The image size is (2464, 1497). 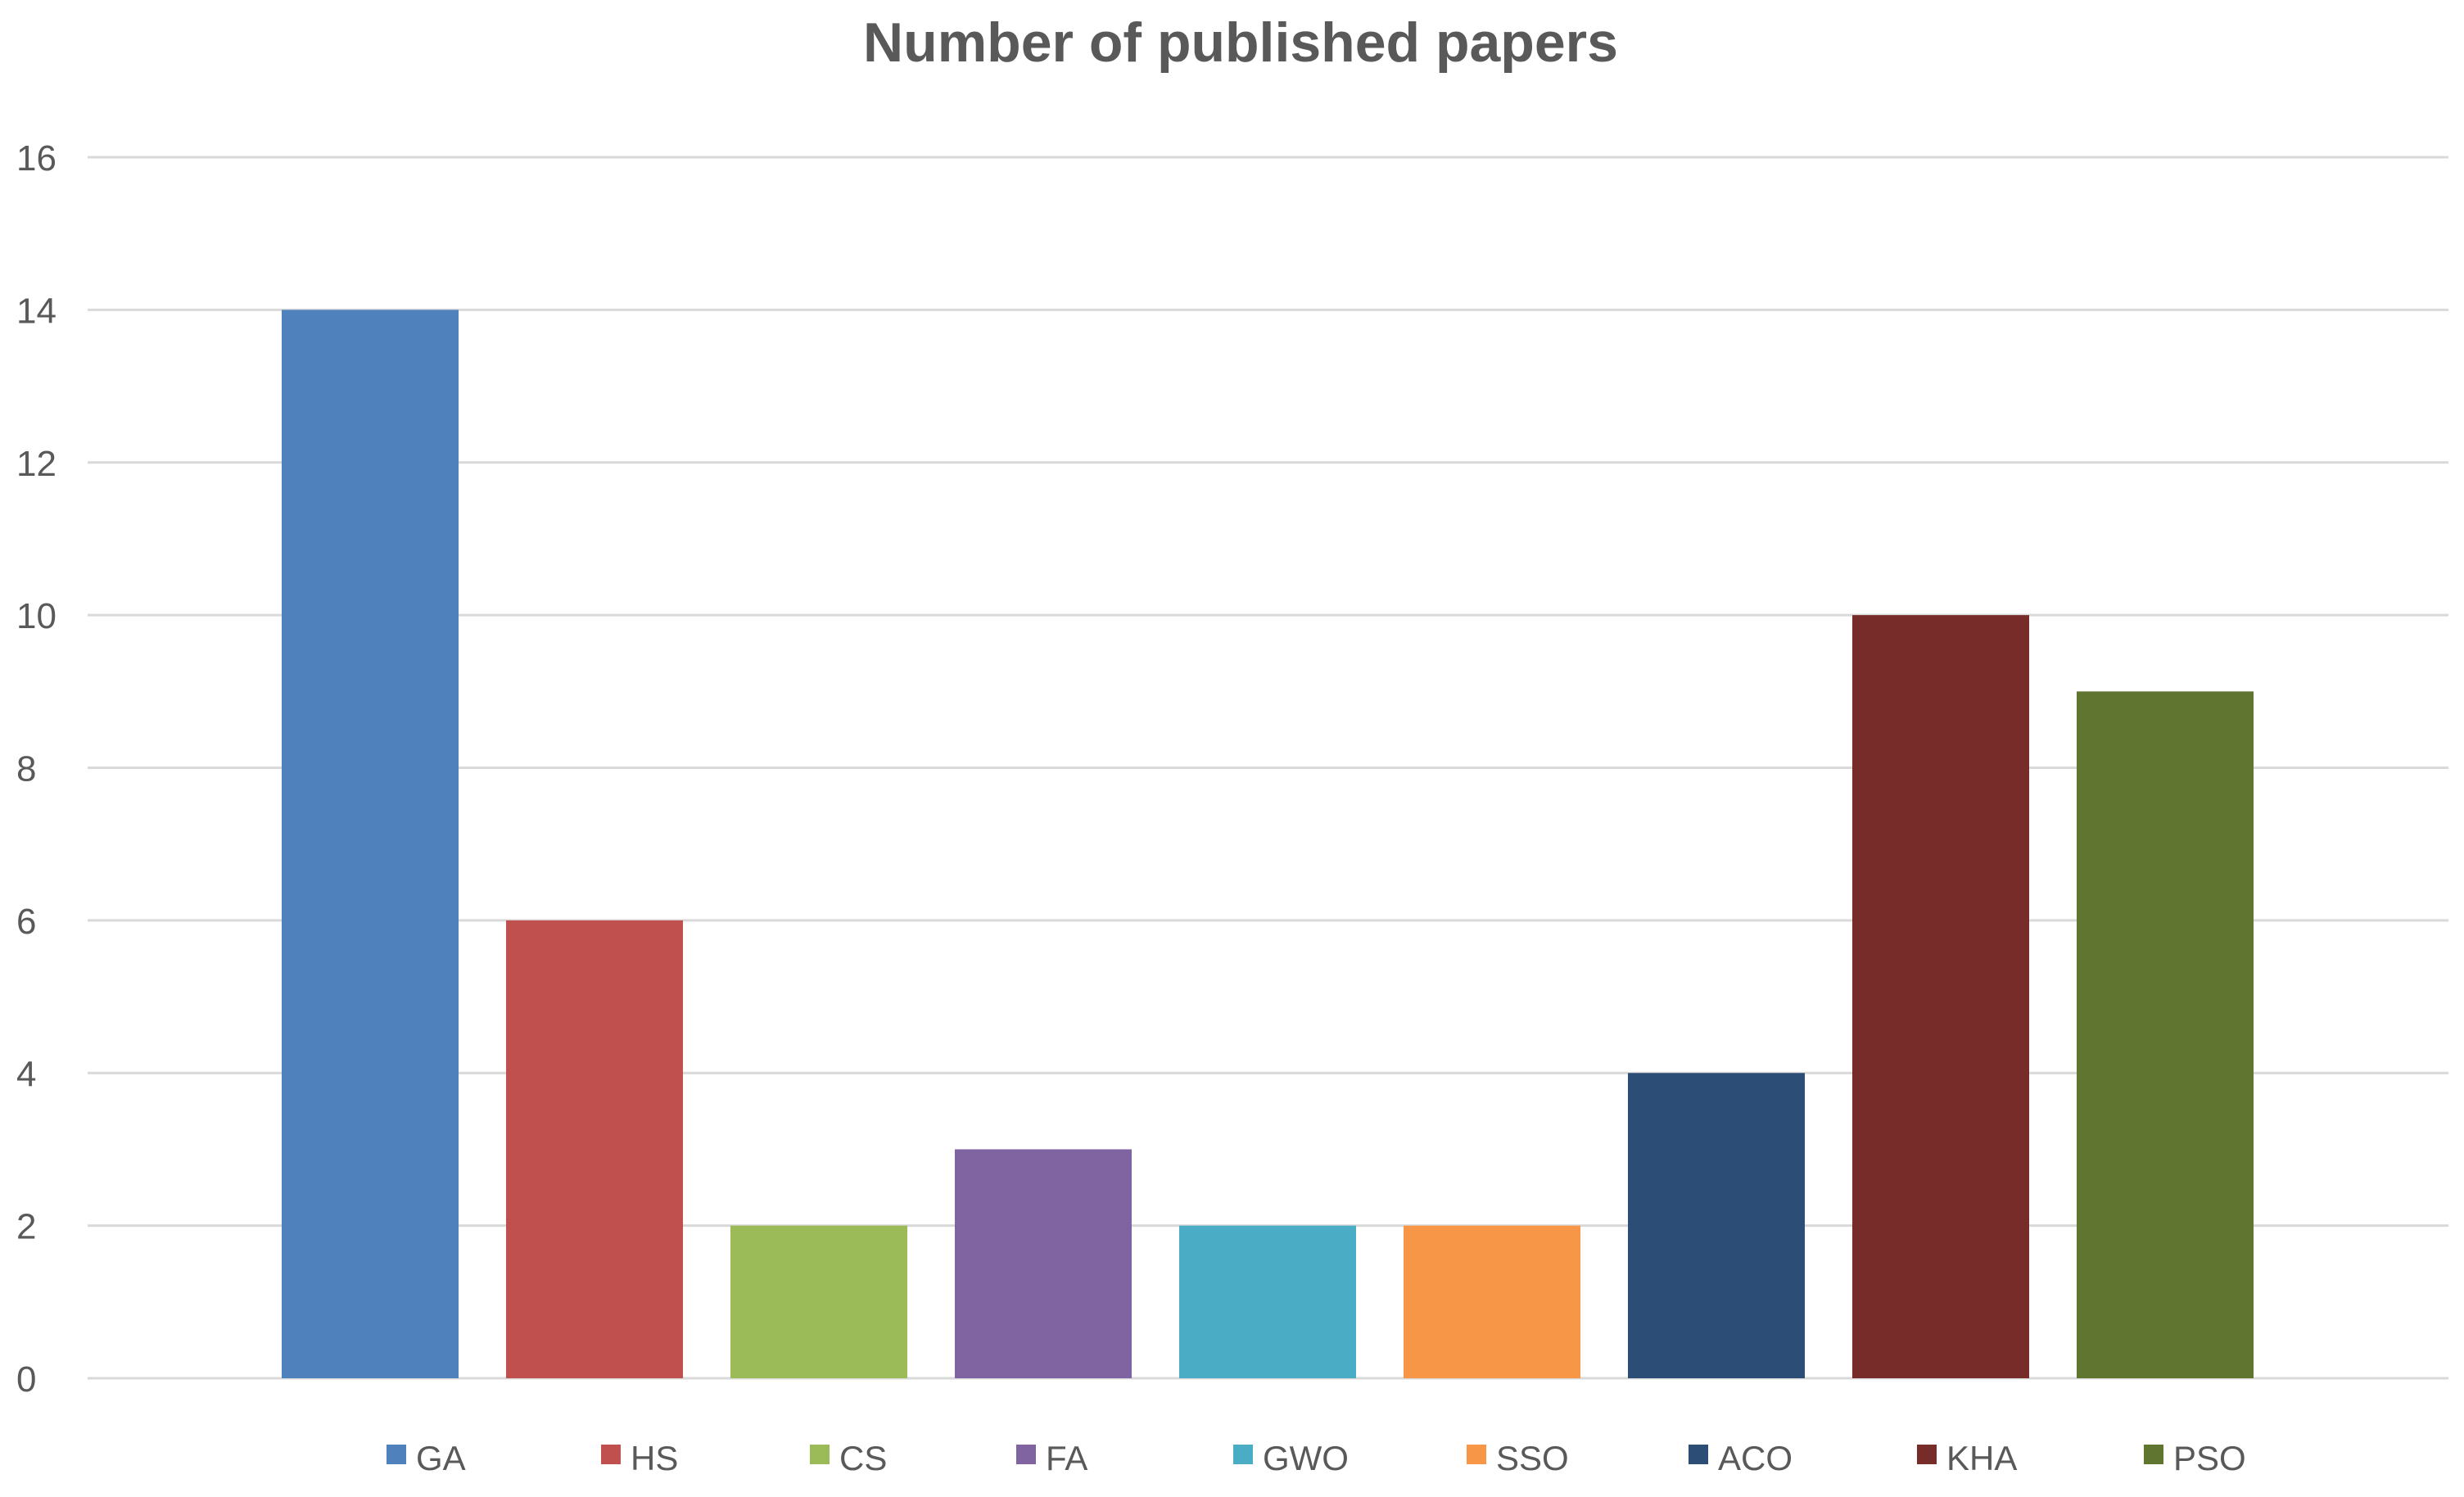 I want to click on y-tick-label: 14, so click(x=36, y=311).